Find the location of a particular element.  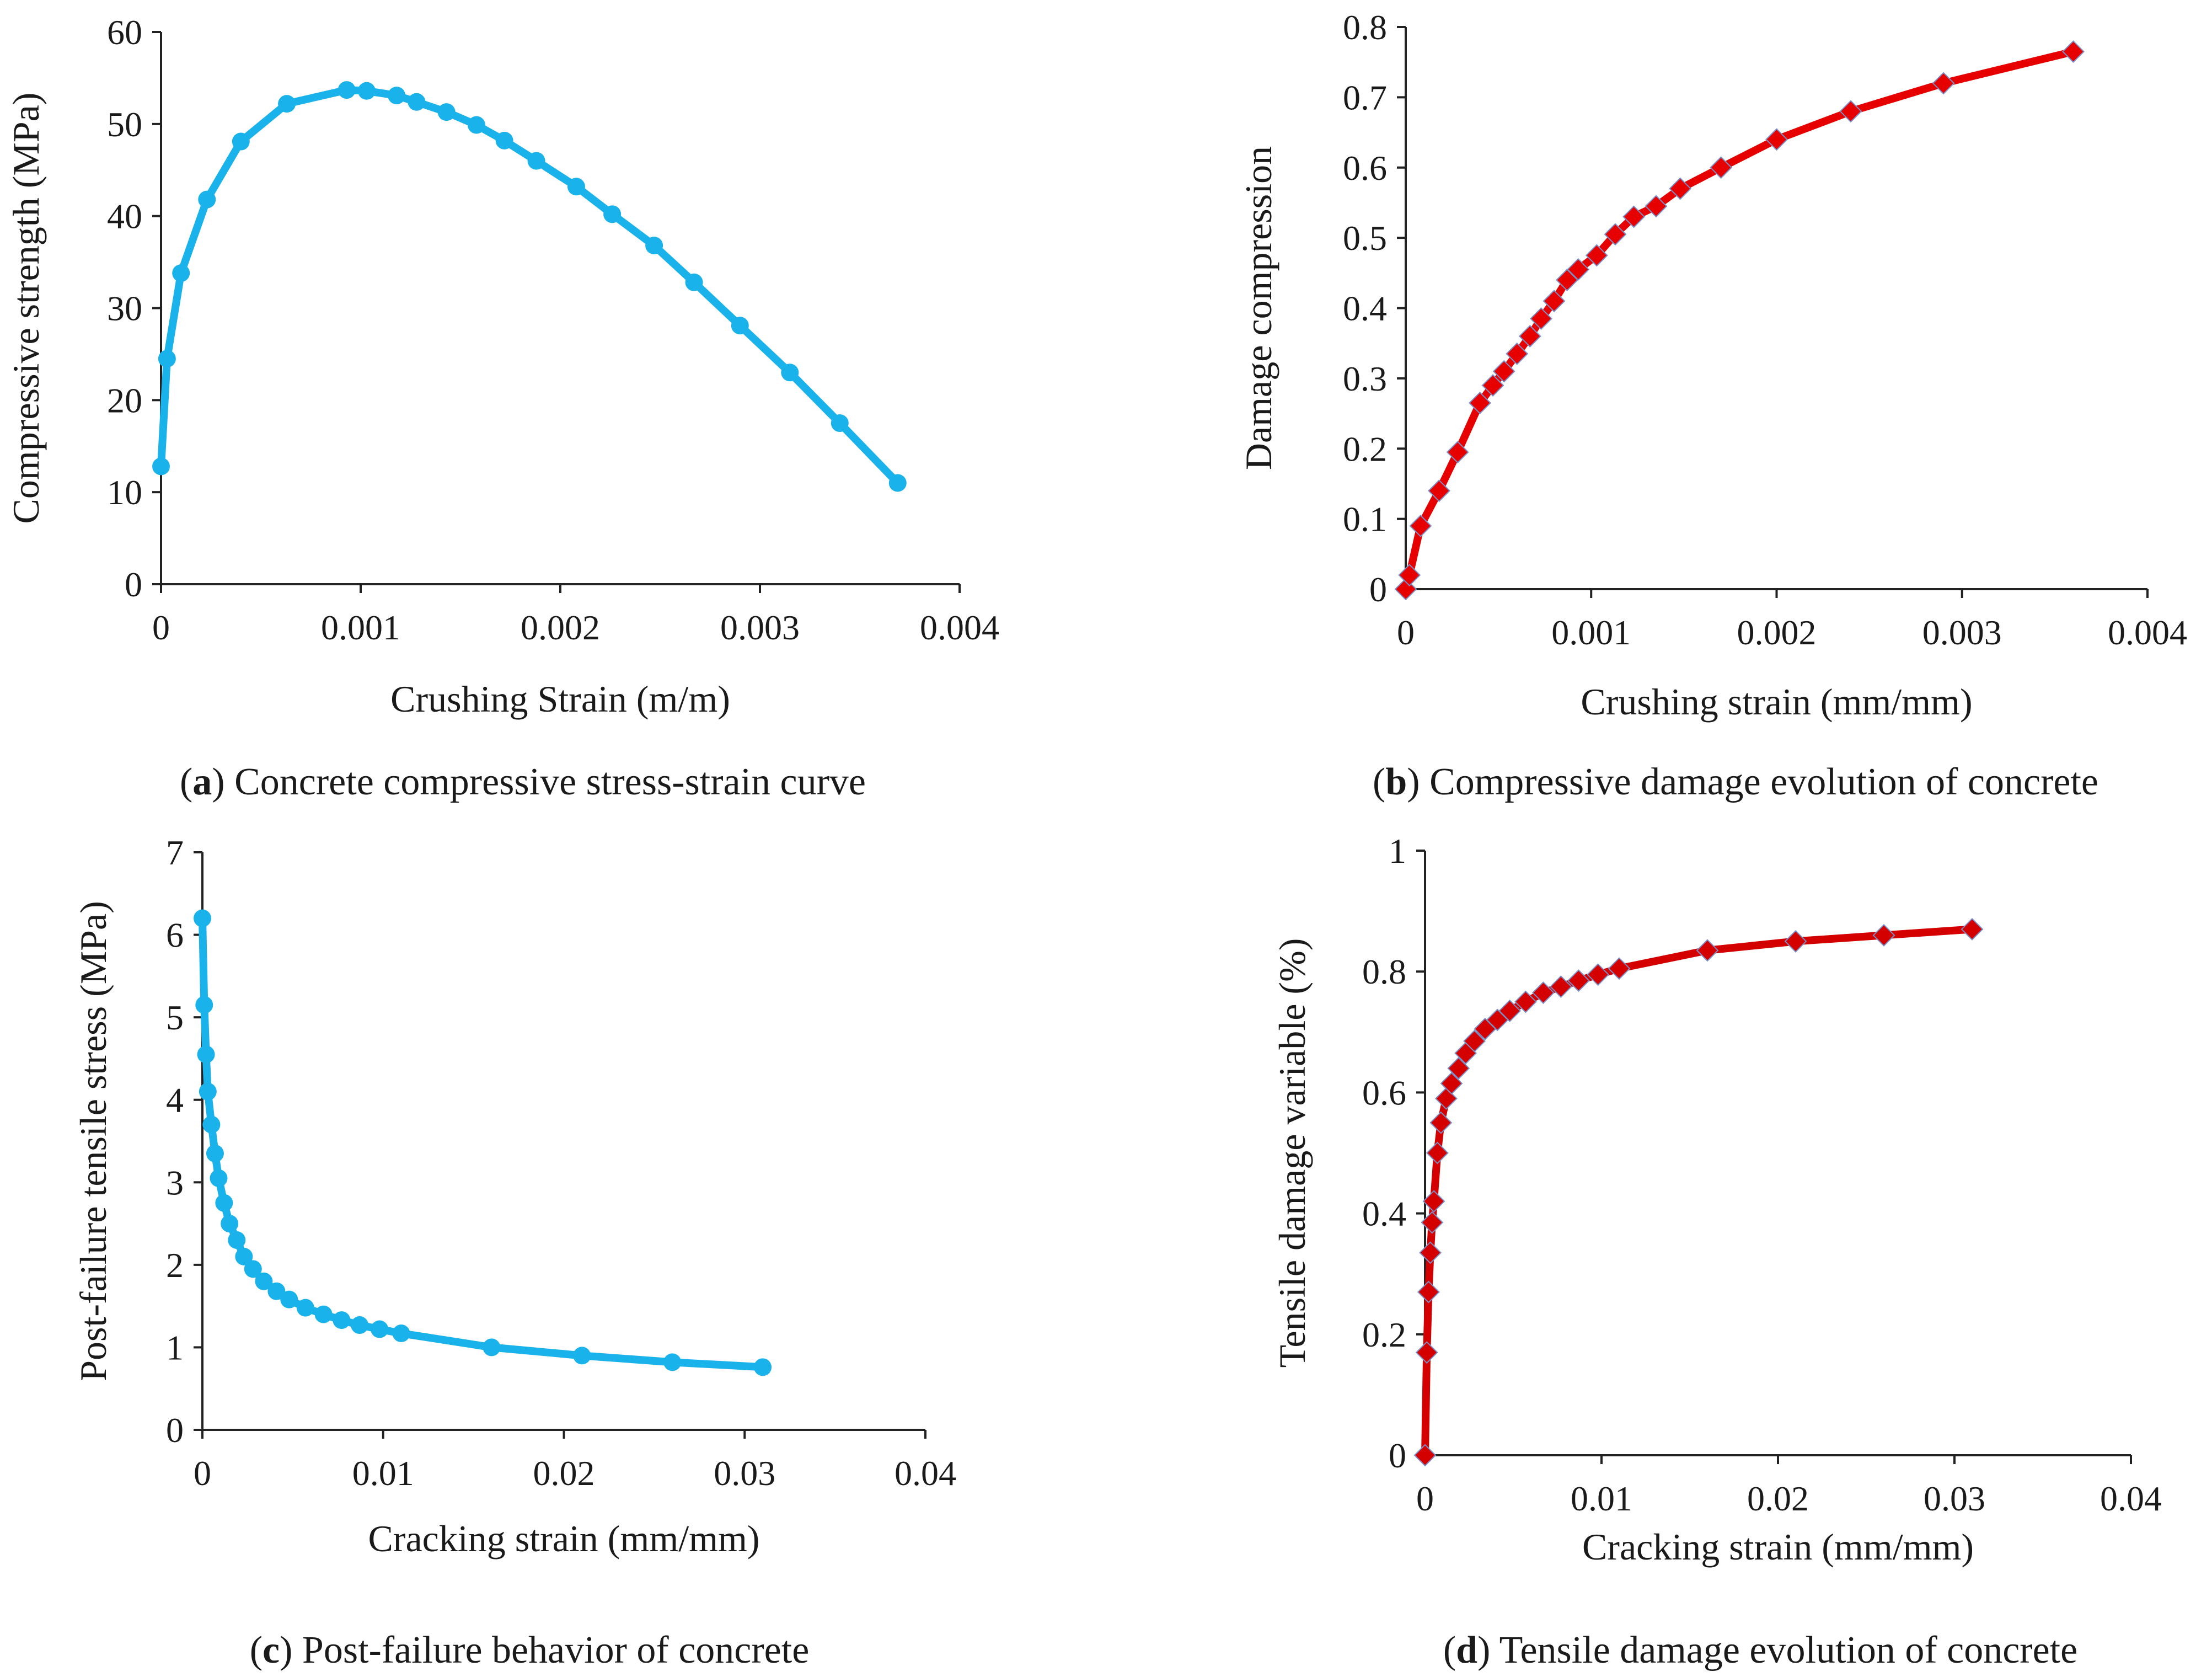

y-axis-title: Post-failure tensile stress (MPa) is located at coordinates (93, 1141).